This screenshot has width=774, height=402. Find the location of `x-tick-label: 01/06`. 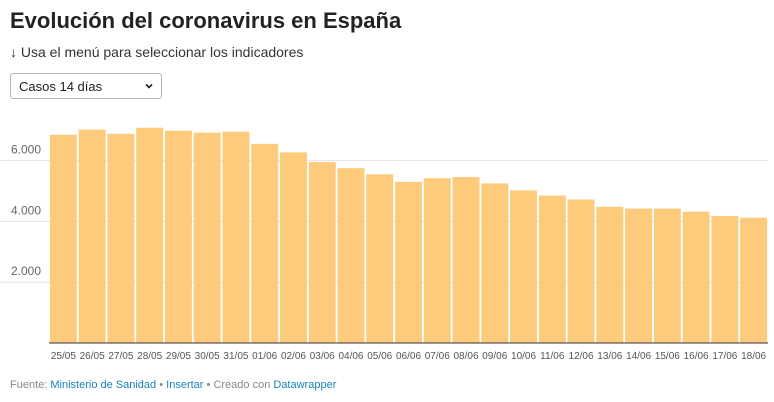

x-tick-label: 01/06 is located at coordinates (264, 356).